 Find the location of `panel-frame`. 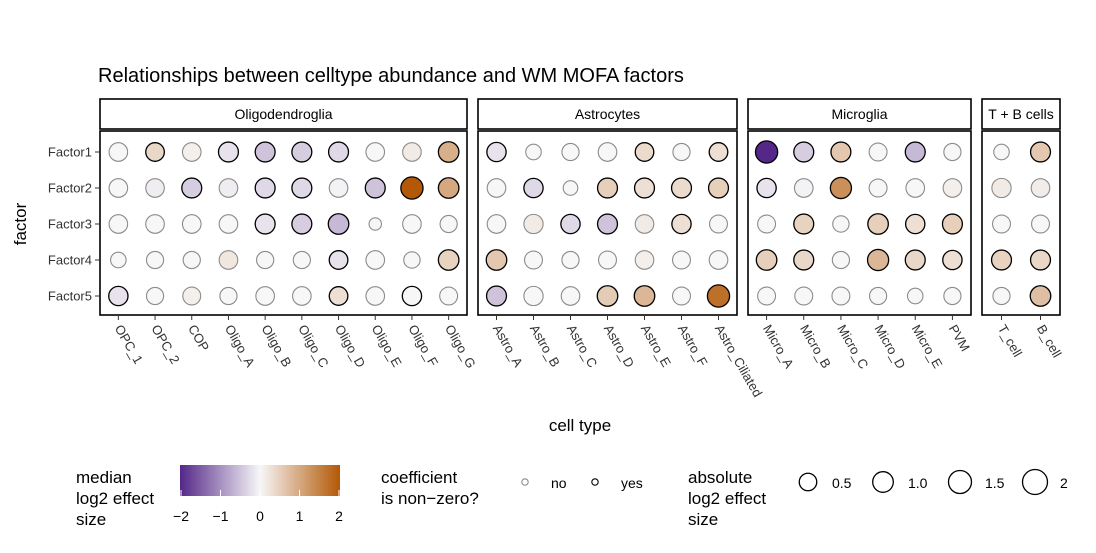

panel-frame is located at coordinates (283, 223).